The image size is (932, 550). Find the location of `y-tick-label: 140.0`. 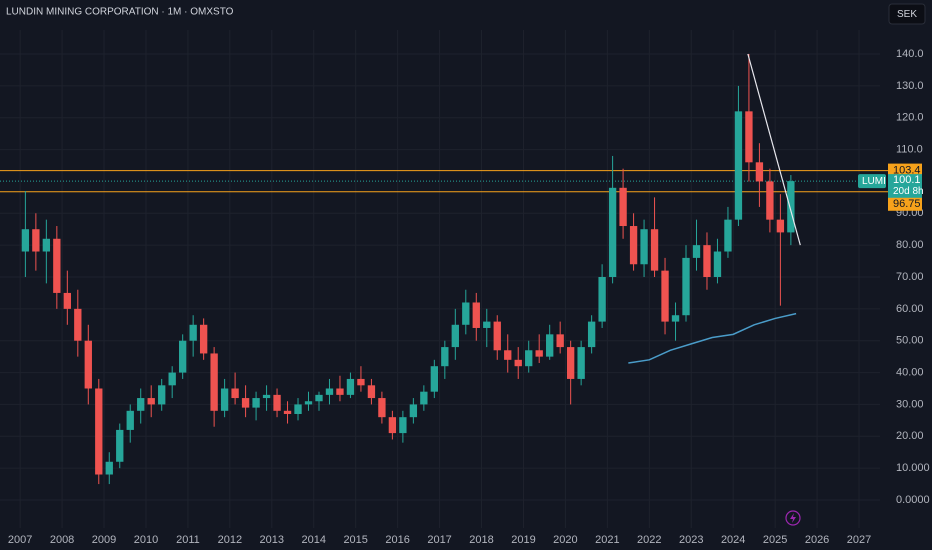

y-tick-label: 140.0 is located at coordinates (910, 54).